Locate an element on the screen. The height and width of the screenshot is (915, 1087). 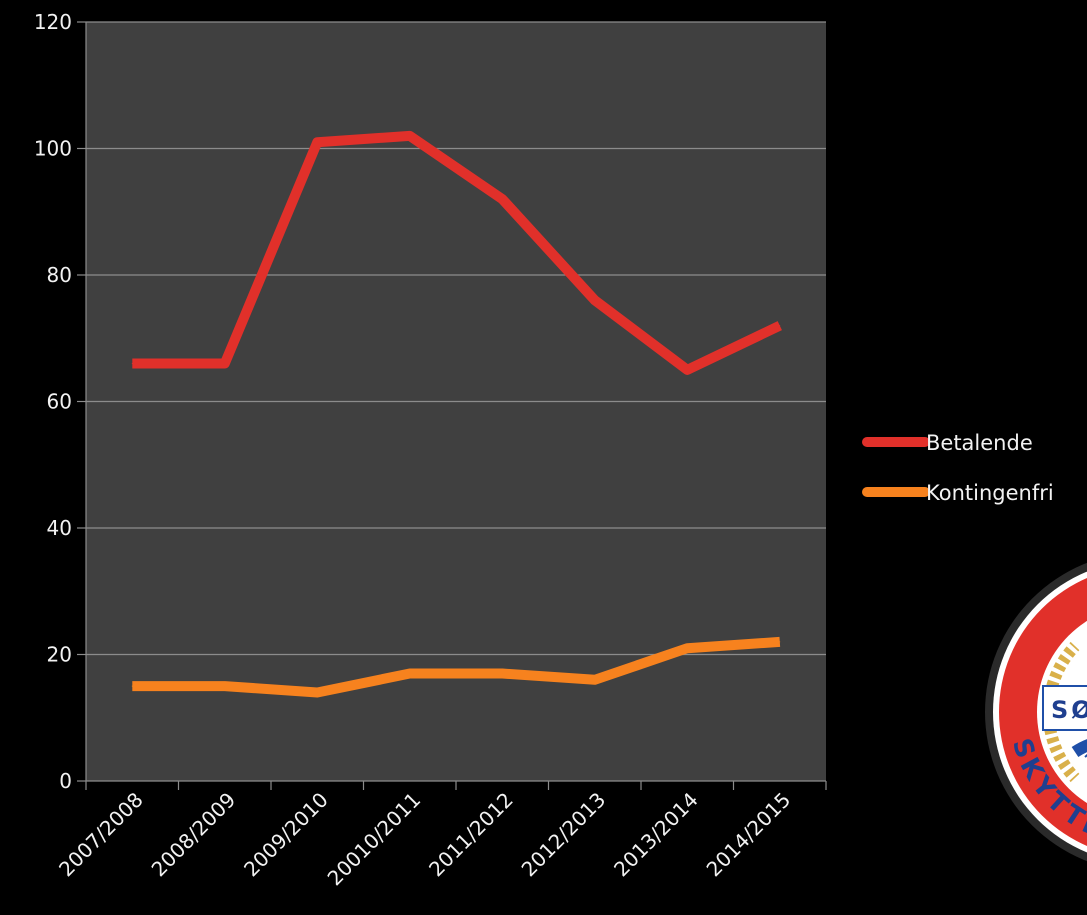
y-tick-label: 80 is located at coordinates (59, 275).